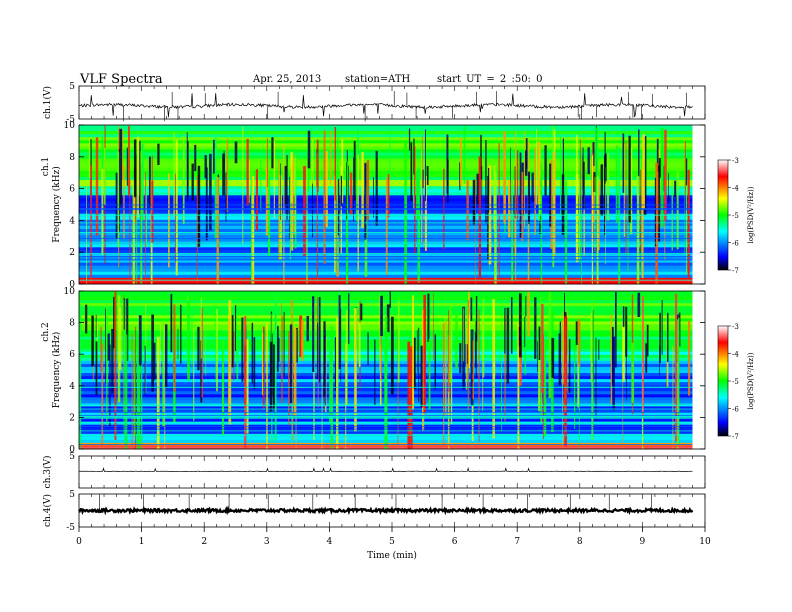  What do you see at coordinates (735, 161) in the screenshot?
I see `colorbar-tick-label: -3` at bounding box center [735, 161].